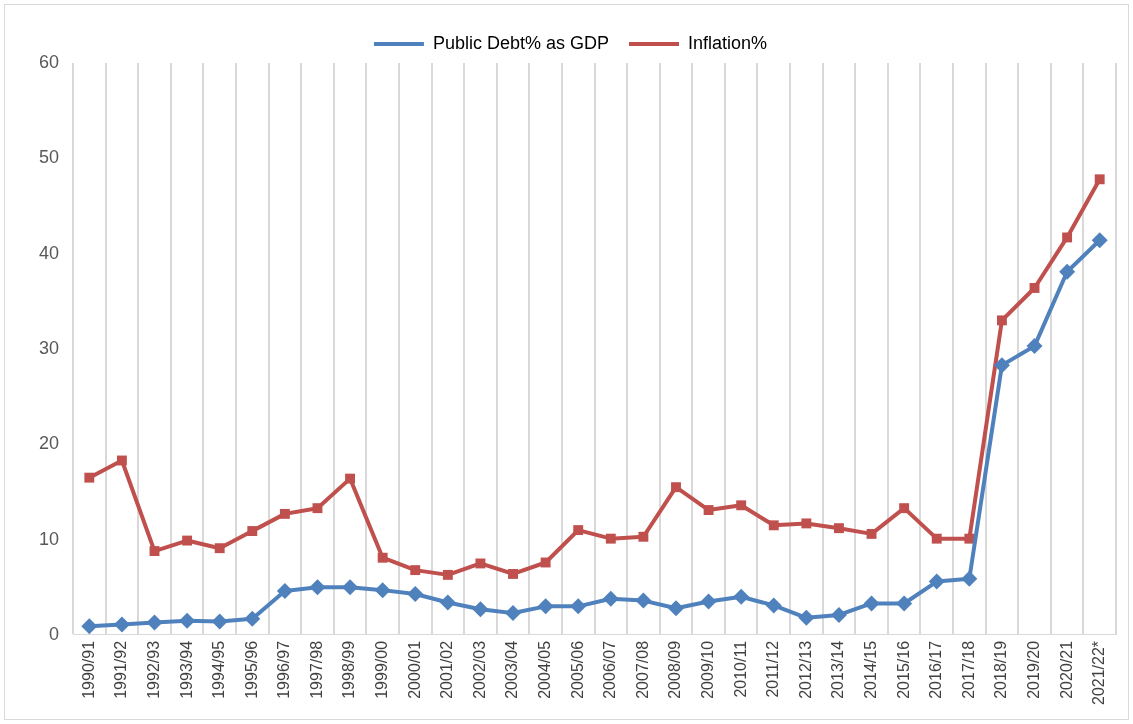  What do you see at coordinates (382, 669) in the screenshot?
I see `x-tick-label: 1999/00` at bounding box center [382, 669].